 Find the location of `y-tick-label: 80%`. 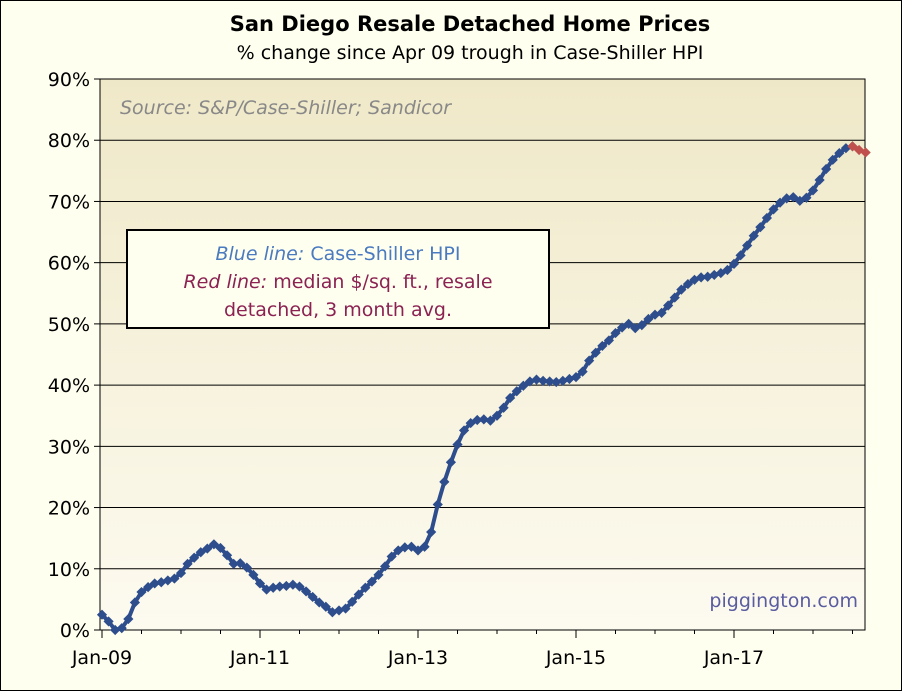

y-tick-label: 80% is located at coordinates (69, 141).